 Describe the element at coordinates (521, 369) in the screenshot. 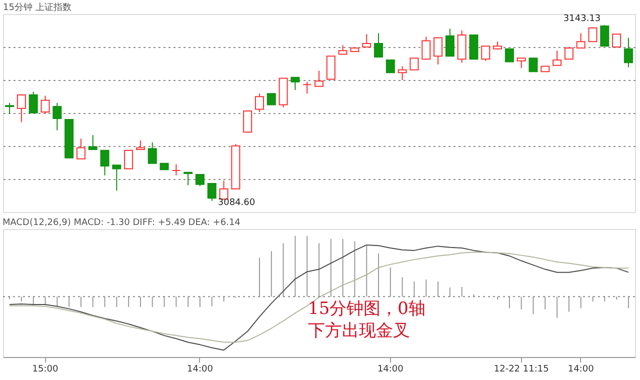

I see `x-tick-label: 12-22 11:15` at that location.